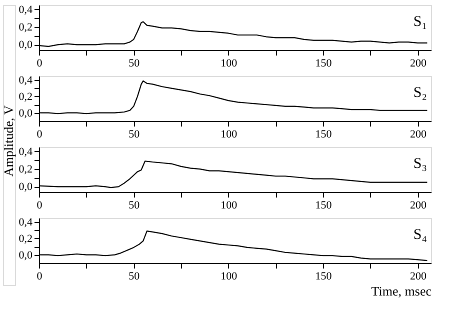  What do you see at coordinates (420, 235) in the screenshot?
I see `annotation: S₄` at bounding box center [420, 235].